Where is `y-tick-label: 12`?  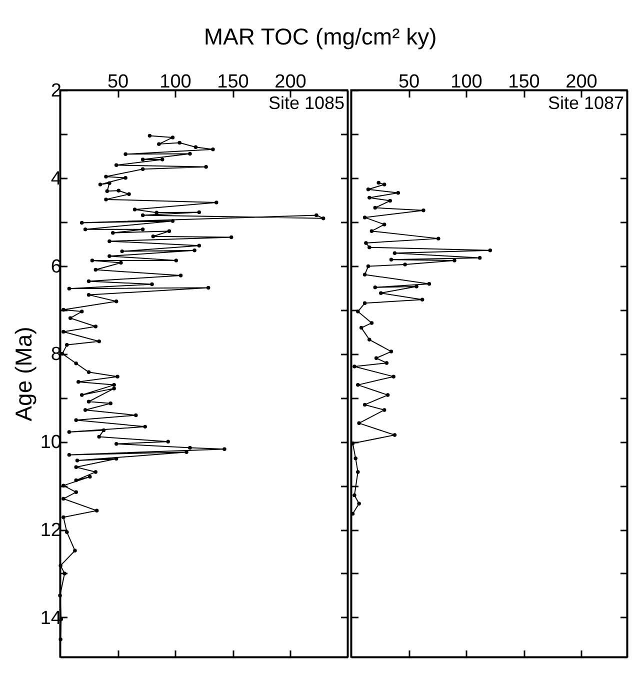
y-tick-label: 12 is located at coordinates (51, 531).